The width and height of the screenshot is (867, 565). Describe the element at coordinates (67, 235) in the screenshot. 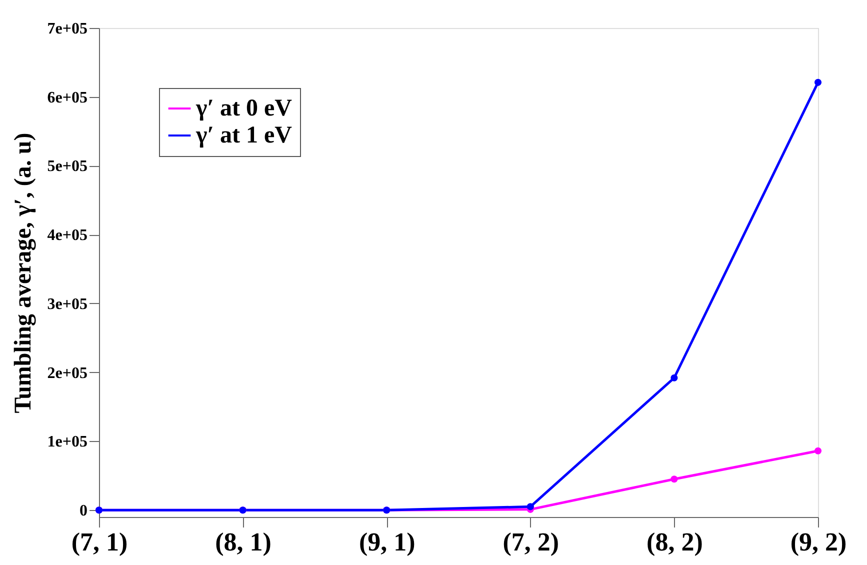

I see `y-tick-label: 4e+05` at that location.